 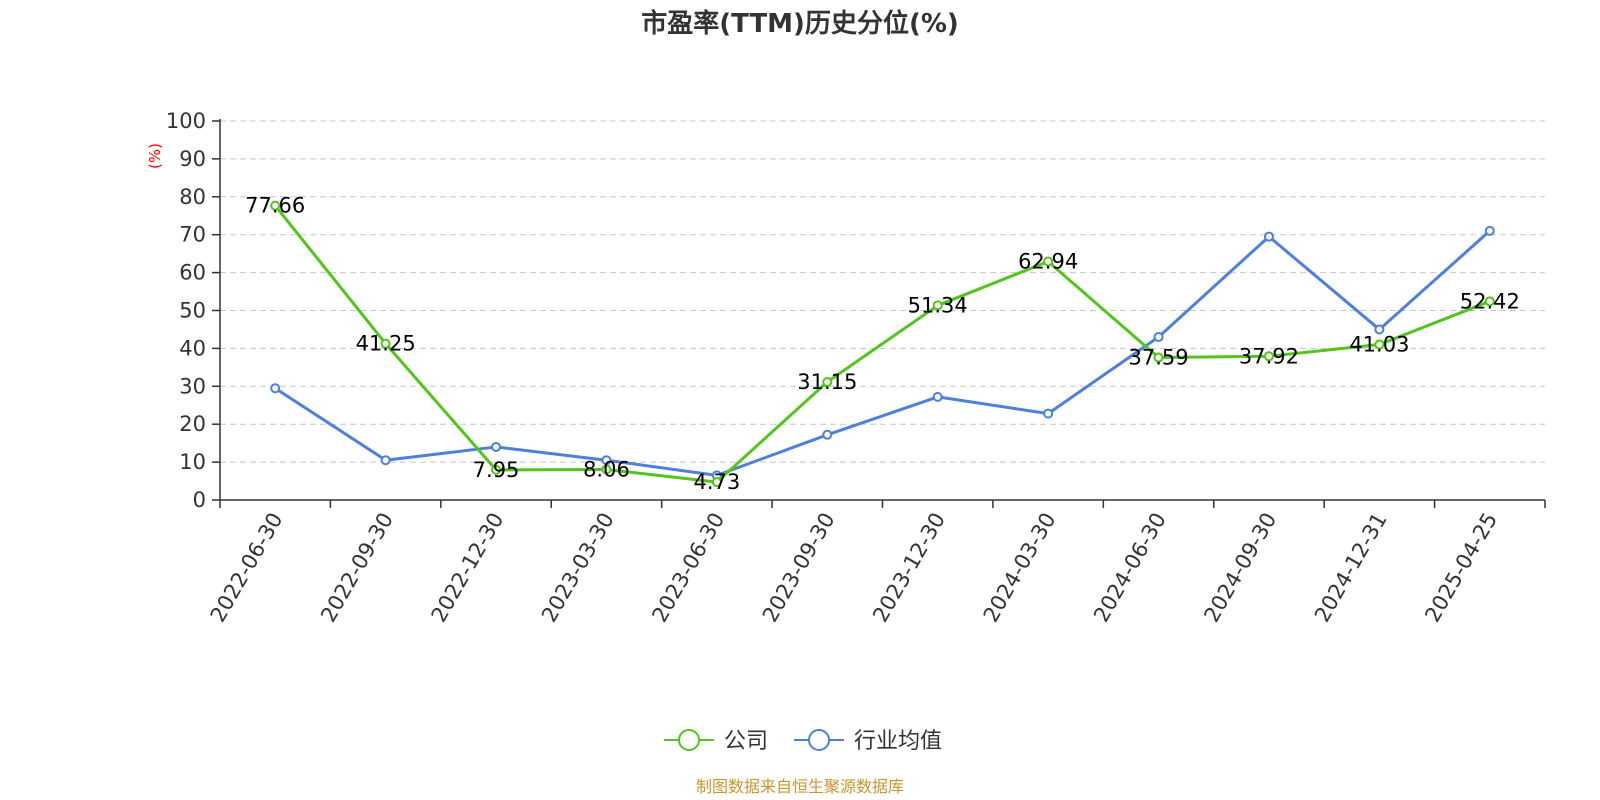 What do you see at coordinates (746, 741) in the screenshot?
I see `legend-label: 公司` at bounding box center [746, 741].